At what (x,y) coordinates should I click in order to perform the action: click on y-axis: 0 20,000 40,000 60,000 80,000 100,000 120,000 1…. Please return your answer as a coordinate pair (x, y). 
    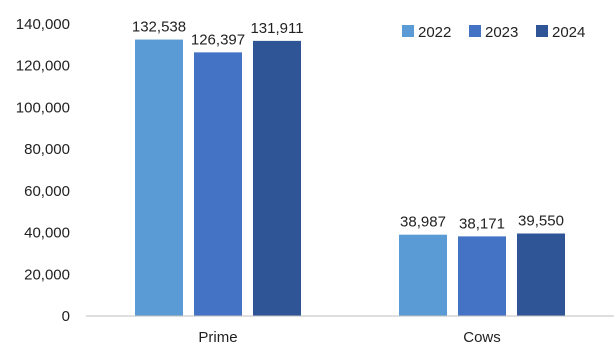
    Looking at the image, I should click on (43, 170).